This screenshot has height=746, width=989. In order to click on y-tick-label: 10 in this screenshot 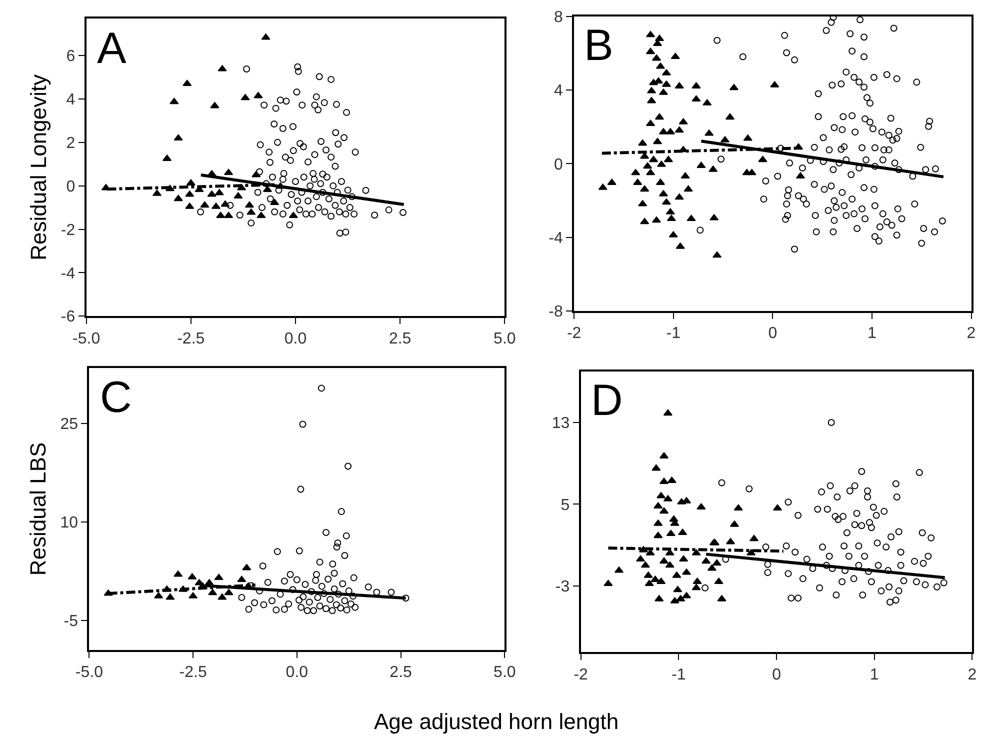, I will do `click(69, 523)`.